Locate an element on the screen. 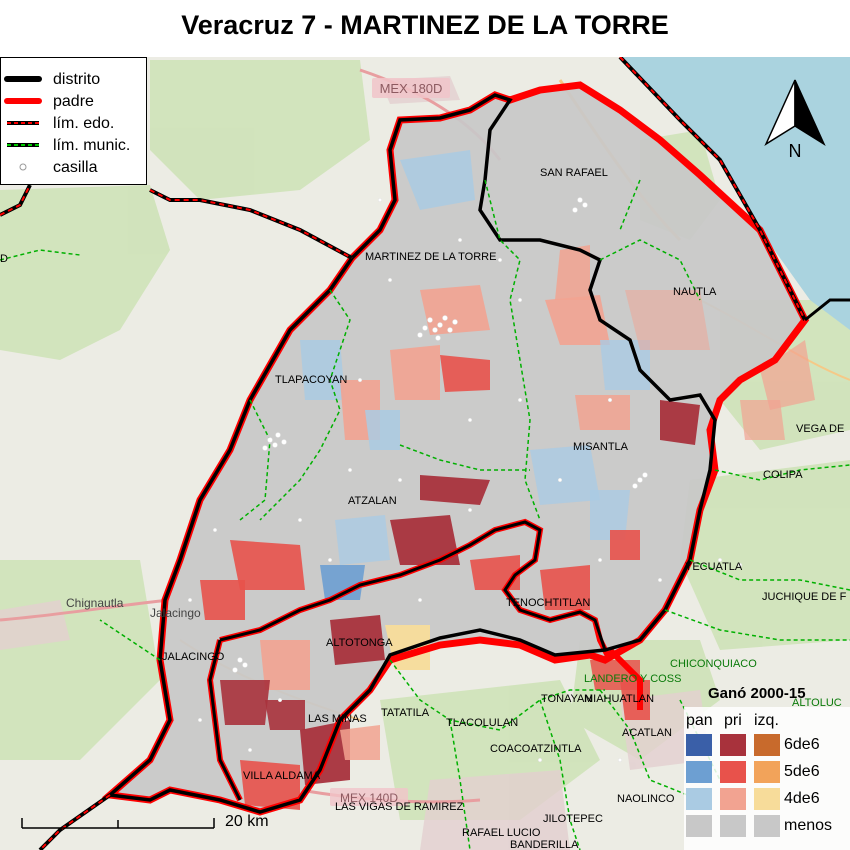 This screenshot has height=850, width=850. tier-4de6: 4de6 is located at coordinates (802, 798).